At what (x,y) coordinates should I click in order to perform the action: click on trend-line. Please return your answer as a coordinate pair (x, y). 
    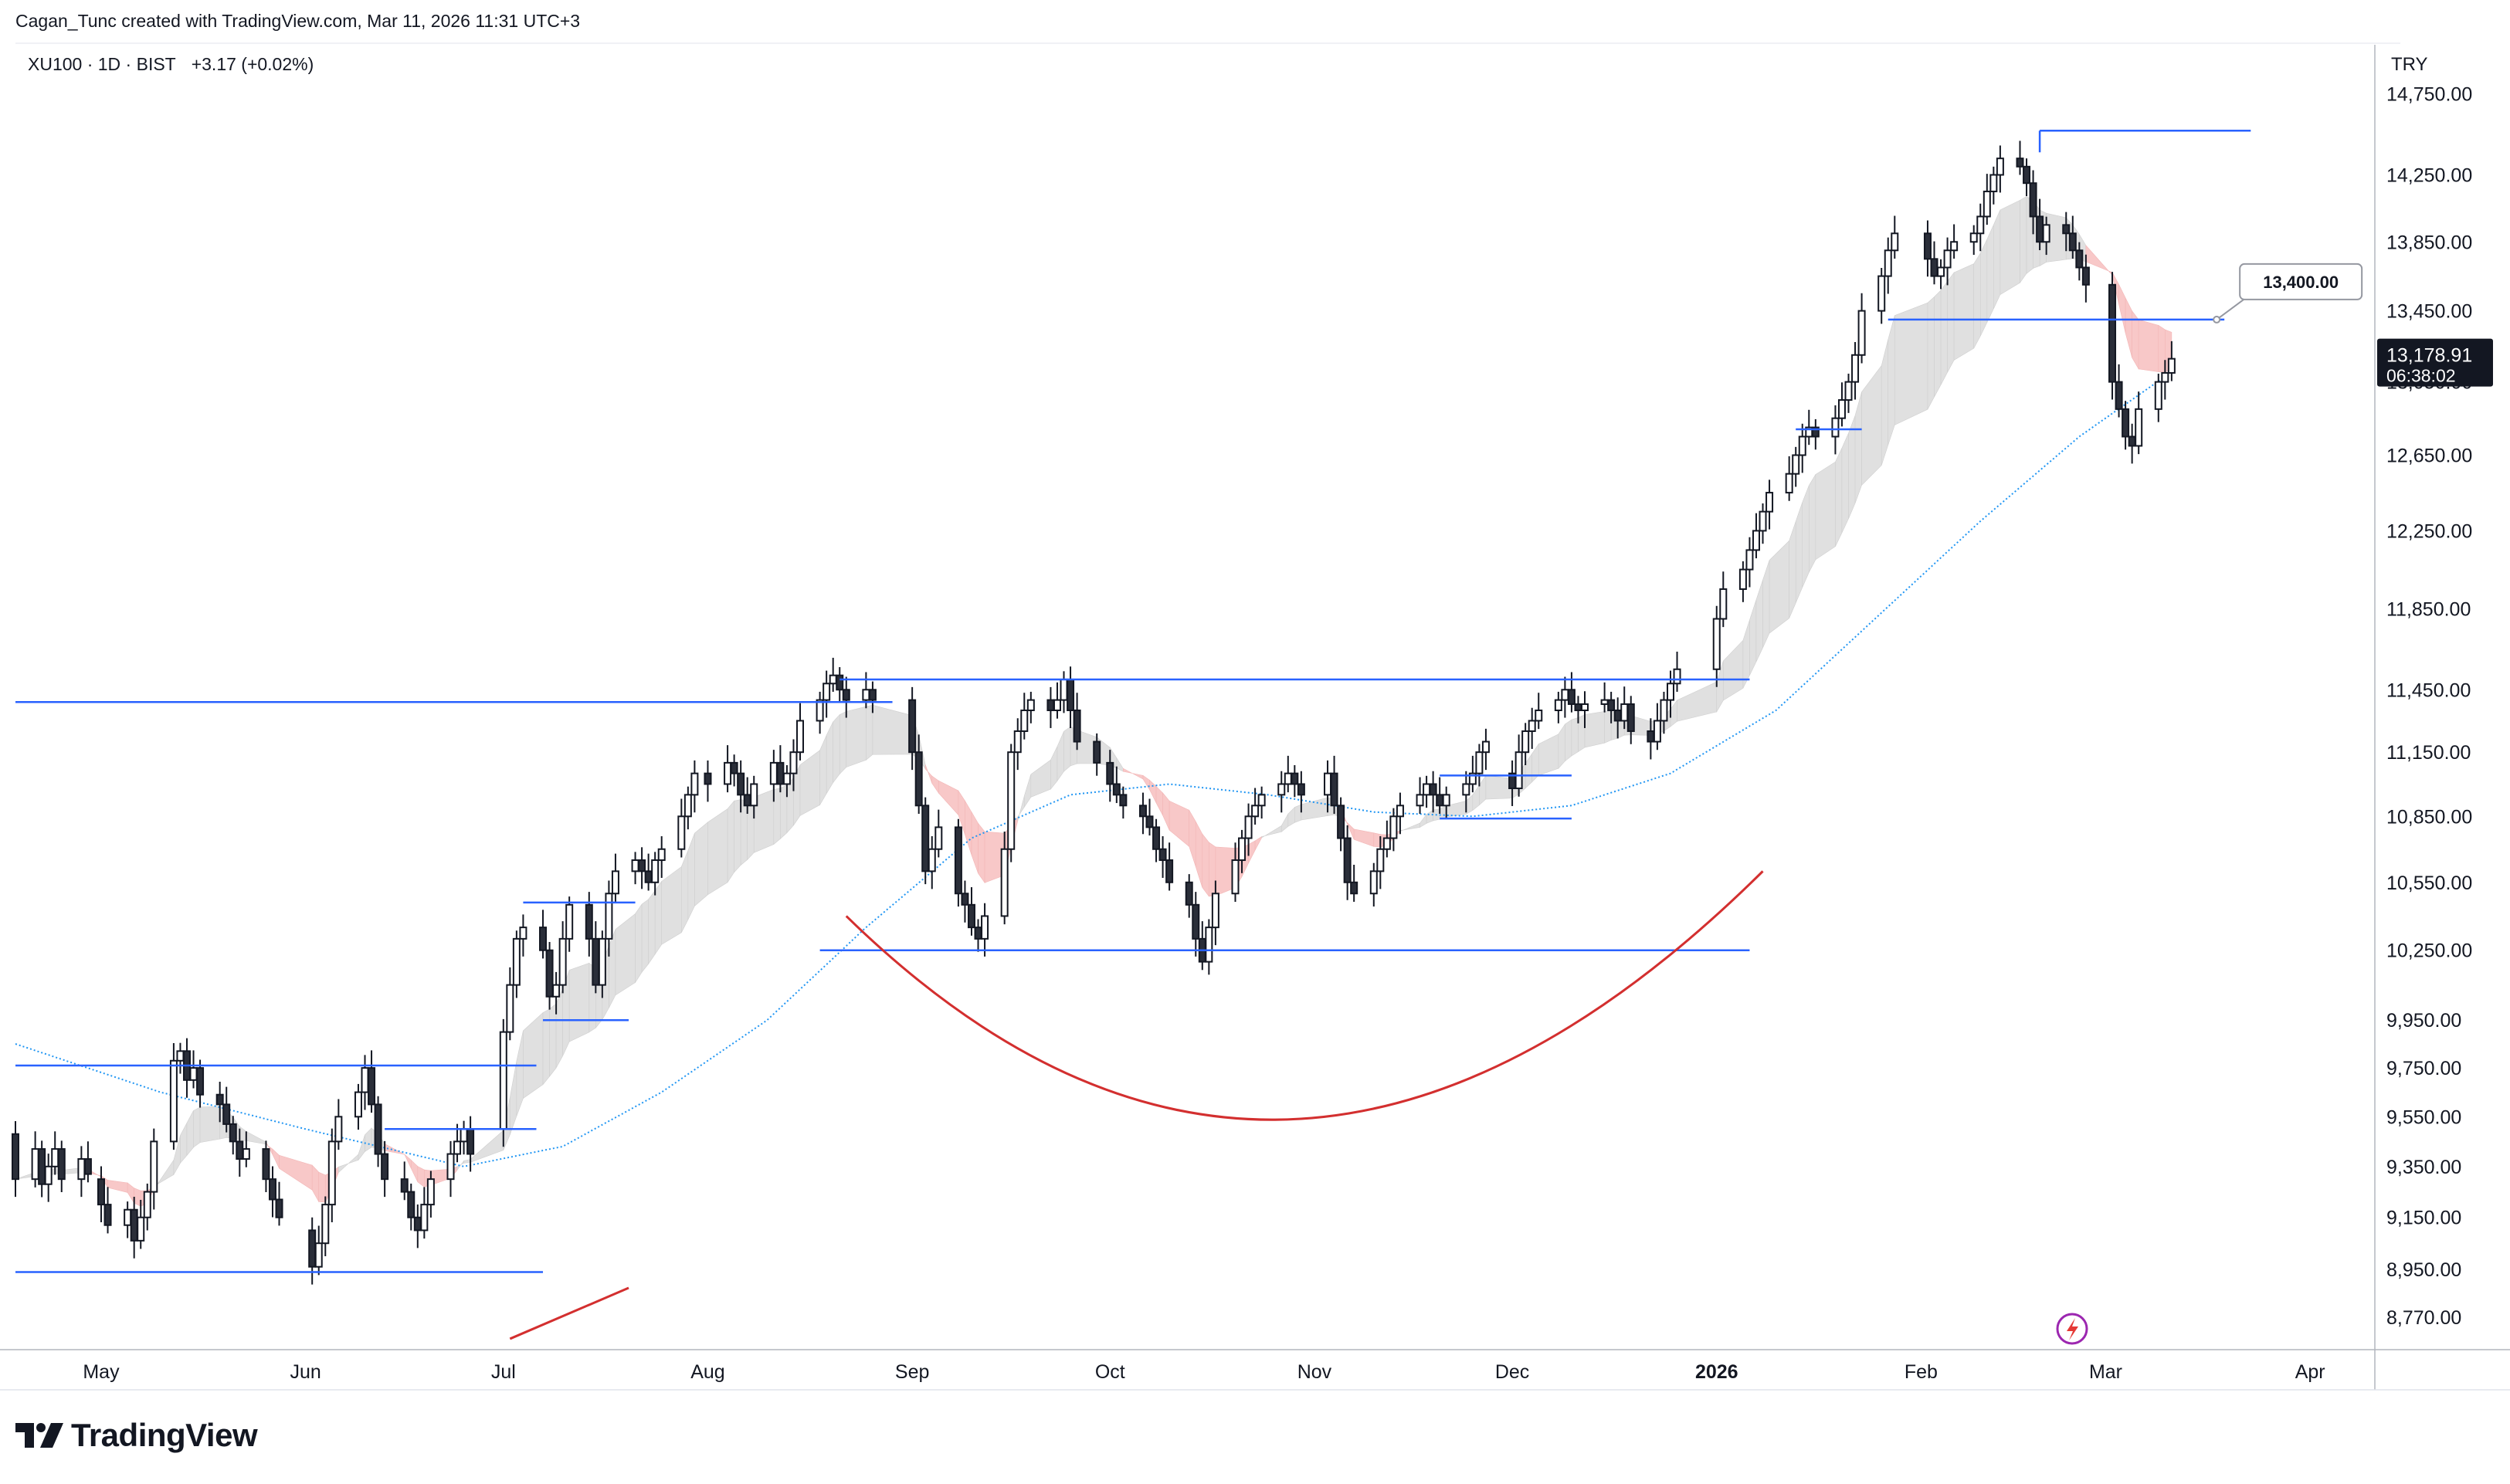
    Looking at the image, I should click on (569, 1313).